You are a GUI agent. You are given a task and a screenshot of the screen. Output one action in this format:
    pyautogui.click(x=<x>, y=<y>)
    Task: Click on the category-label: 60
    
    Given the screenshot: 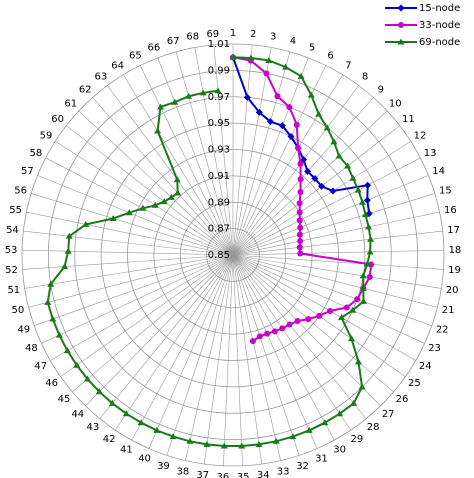 What is the action you would take?
    pyautogui.click(x=57, y=119)
    